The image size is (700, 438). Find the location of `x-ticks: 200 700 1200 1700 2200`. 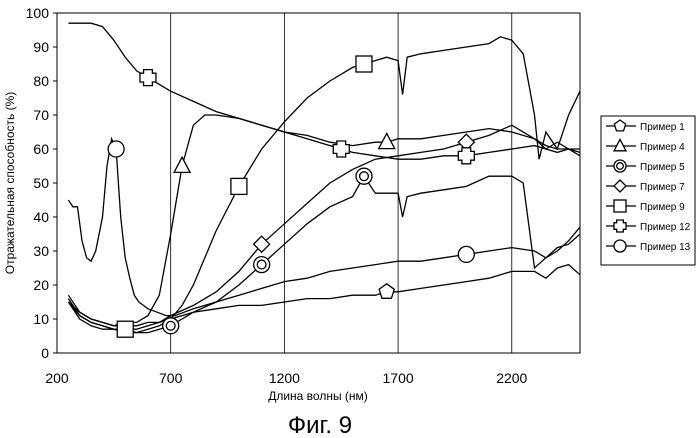

x-ticks: 200 700 1200 1700 2200 is located at coordinates (286, 378).